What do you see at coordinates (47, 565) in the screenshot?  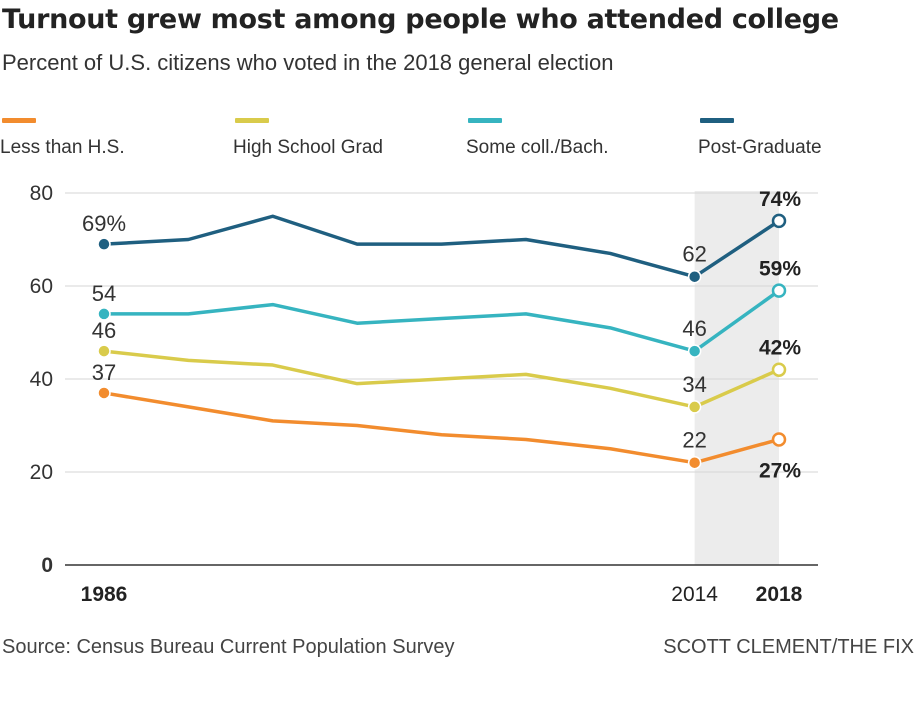 I see `y-tick-label: 0` at bounding box center [47, 565].